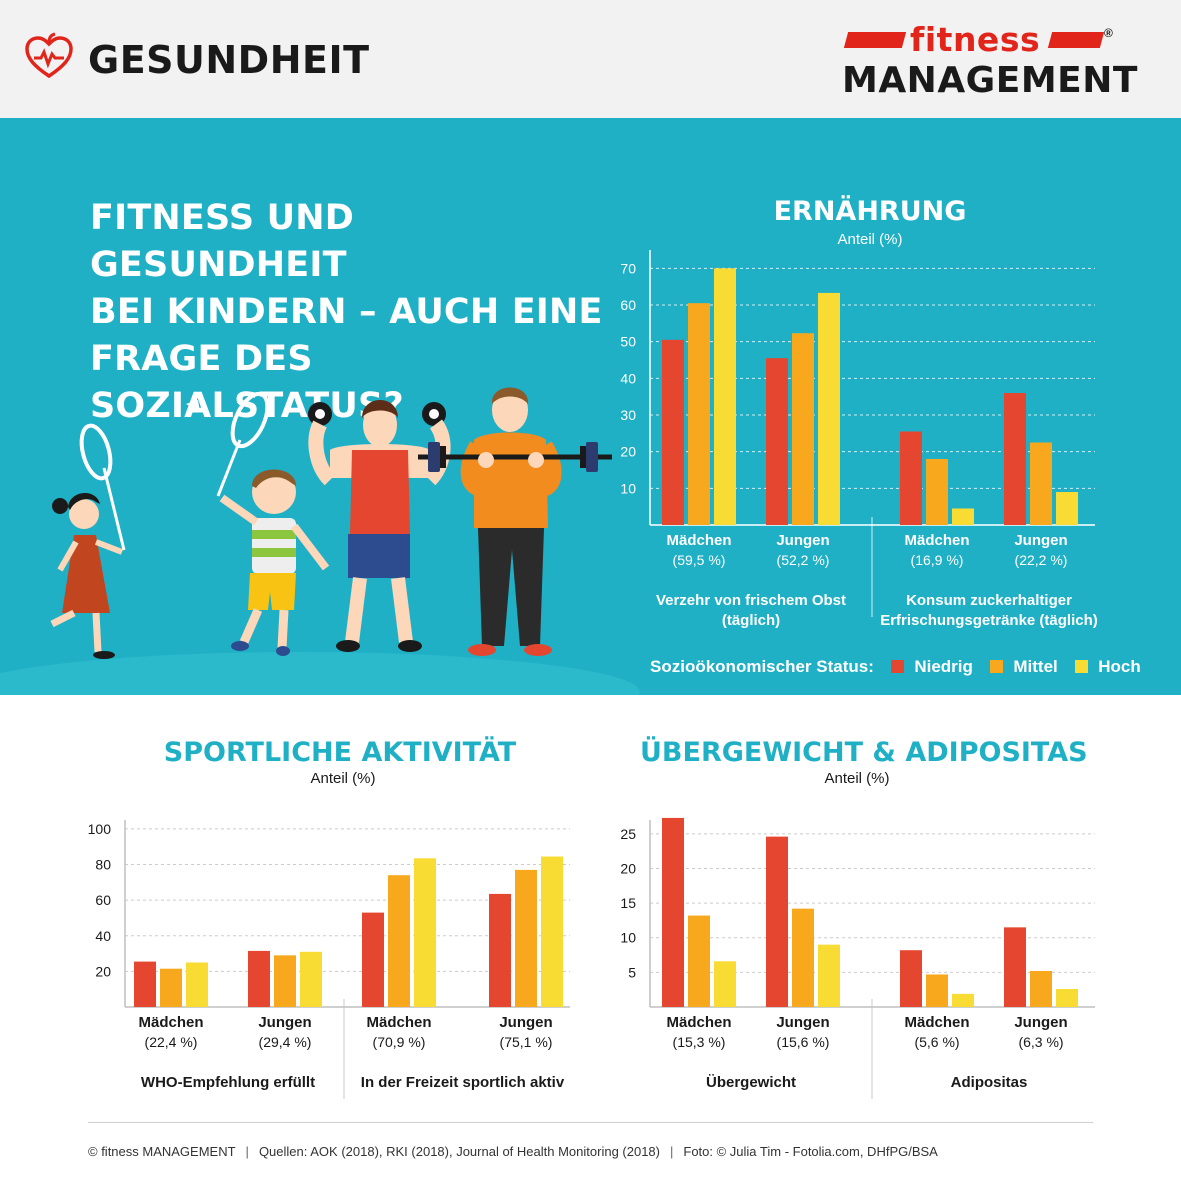 The width and height of the screenshot is (1181, 1181). Describe the element at coordinates (88, 541) in the screenshot. I see `girl-figure` at that location.